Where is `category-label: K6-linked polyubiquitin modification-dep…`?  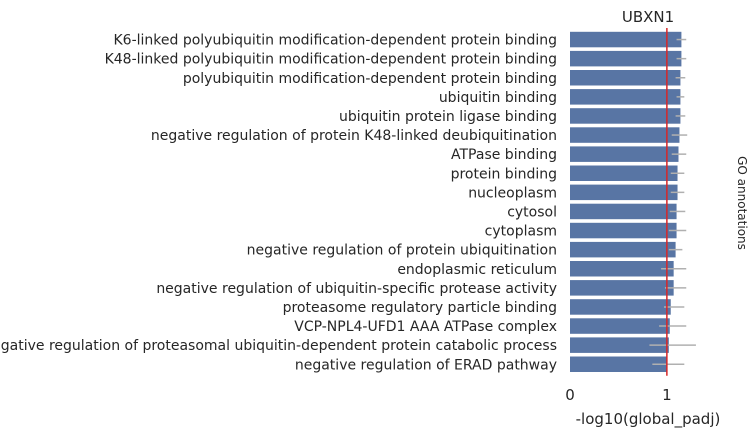 category-label: K6-linked polyubiquitin modification-dep… is located at coordinates (335, 41).